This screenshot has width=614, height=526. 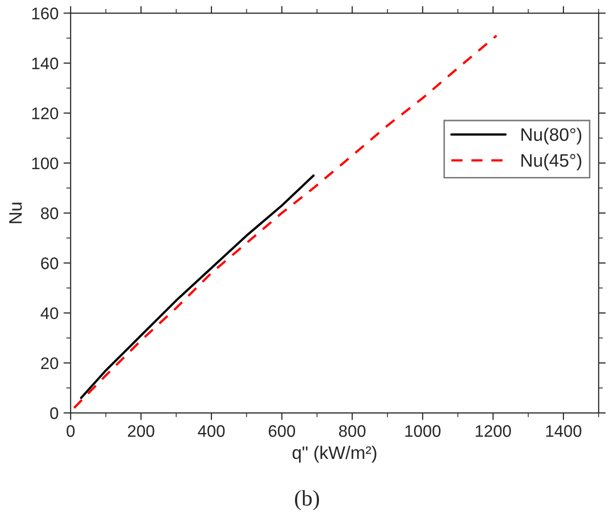 I want to click on y-tick-label: 160, so click(x=45, y=14).